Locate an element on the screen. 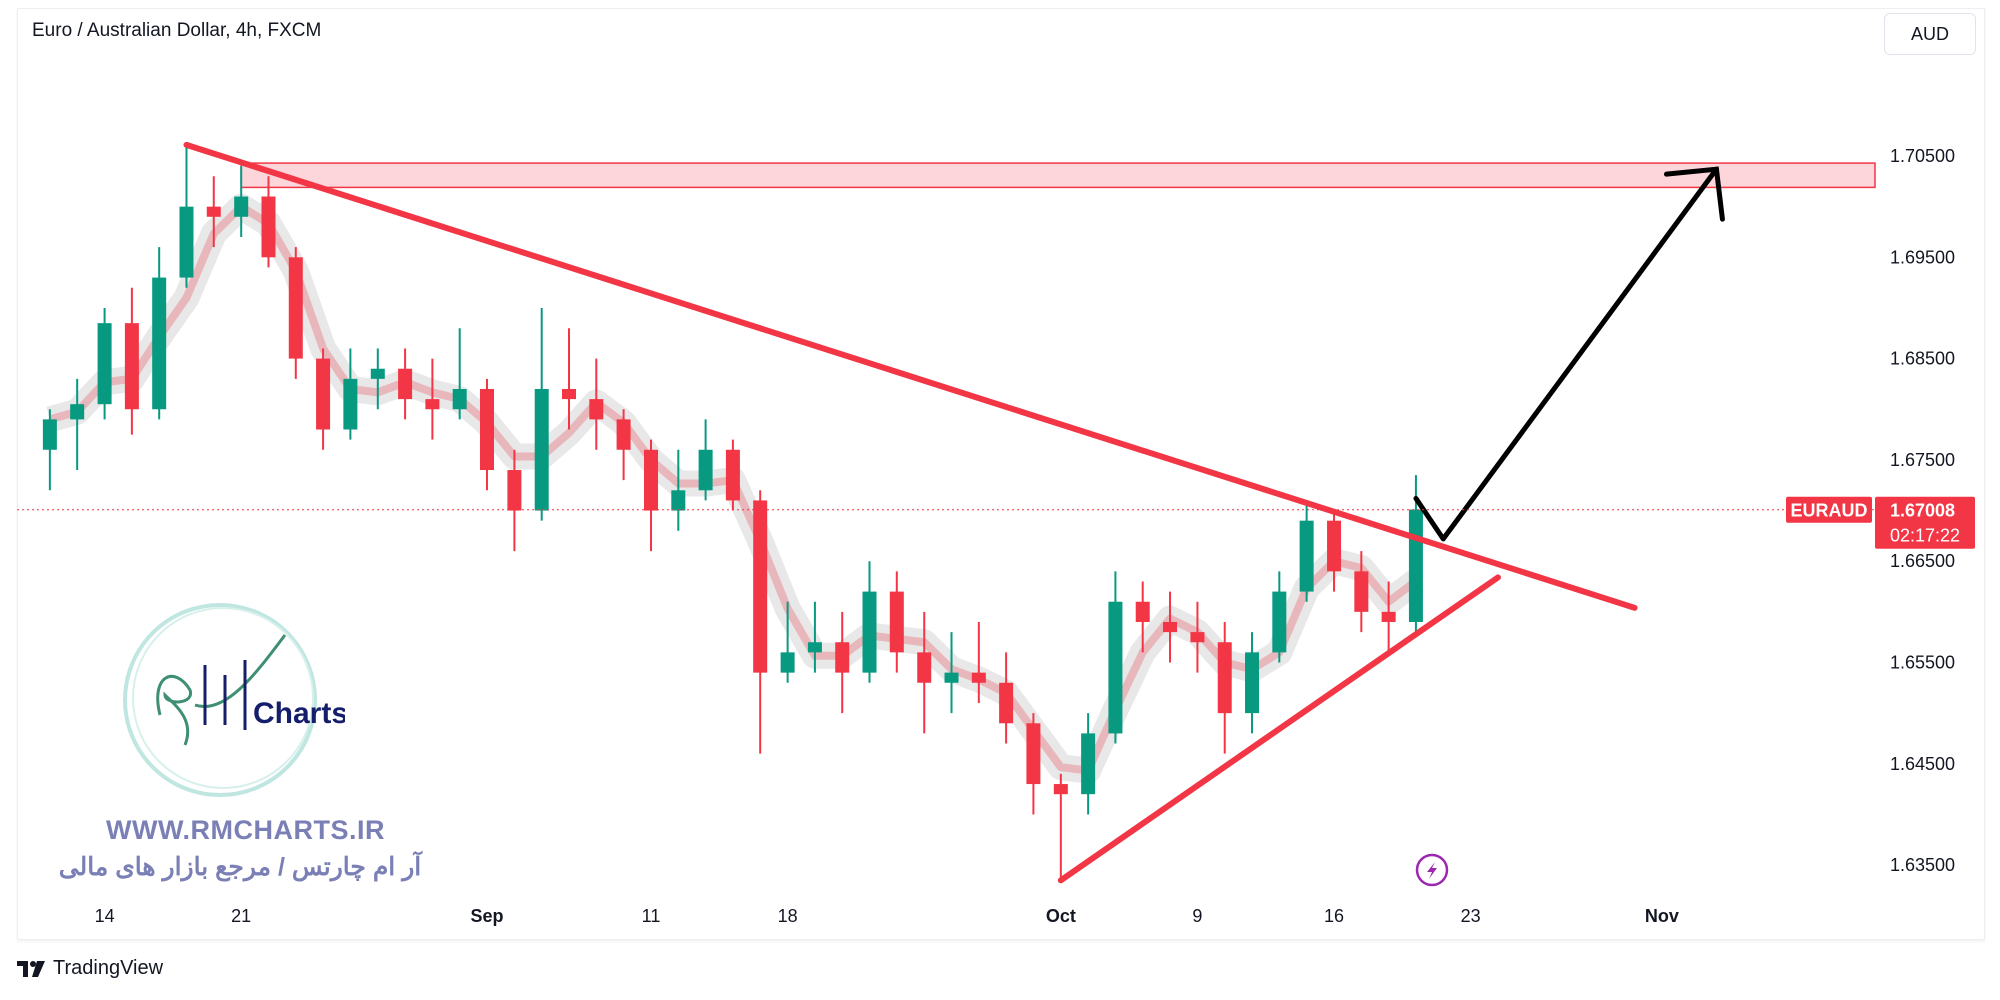  price-tick: 1.64500 is located at coordinates (1922, 764).